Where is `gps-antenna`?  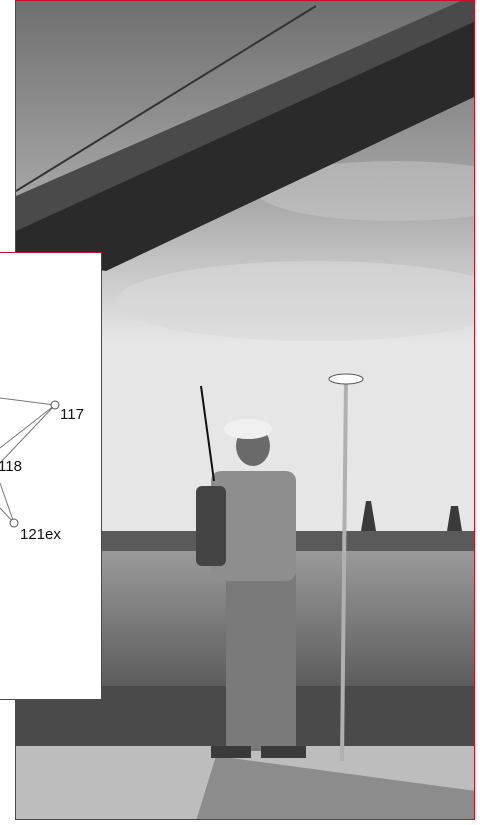 gps-antenna is located at coordinates (346, 379).